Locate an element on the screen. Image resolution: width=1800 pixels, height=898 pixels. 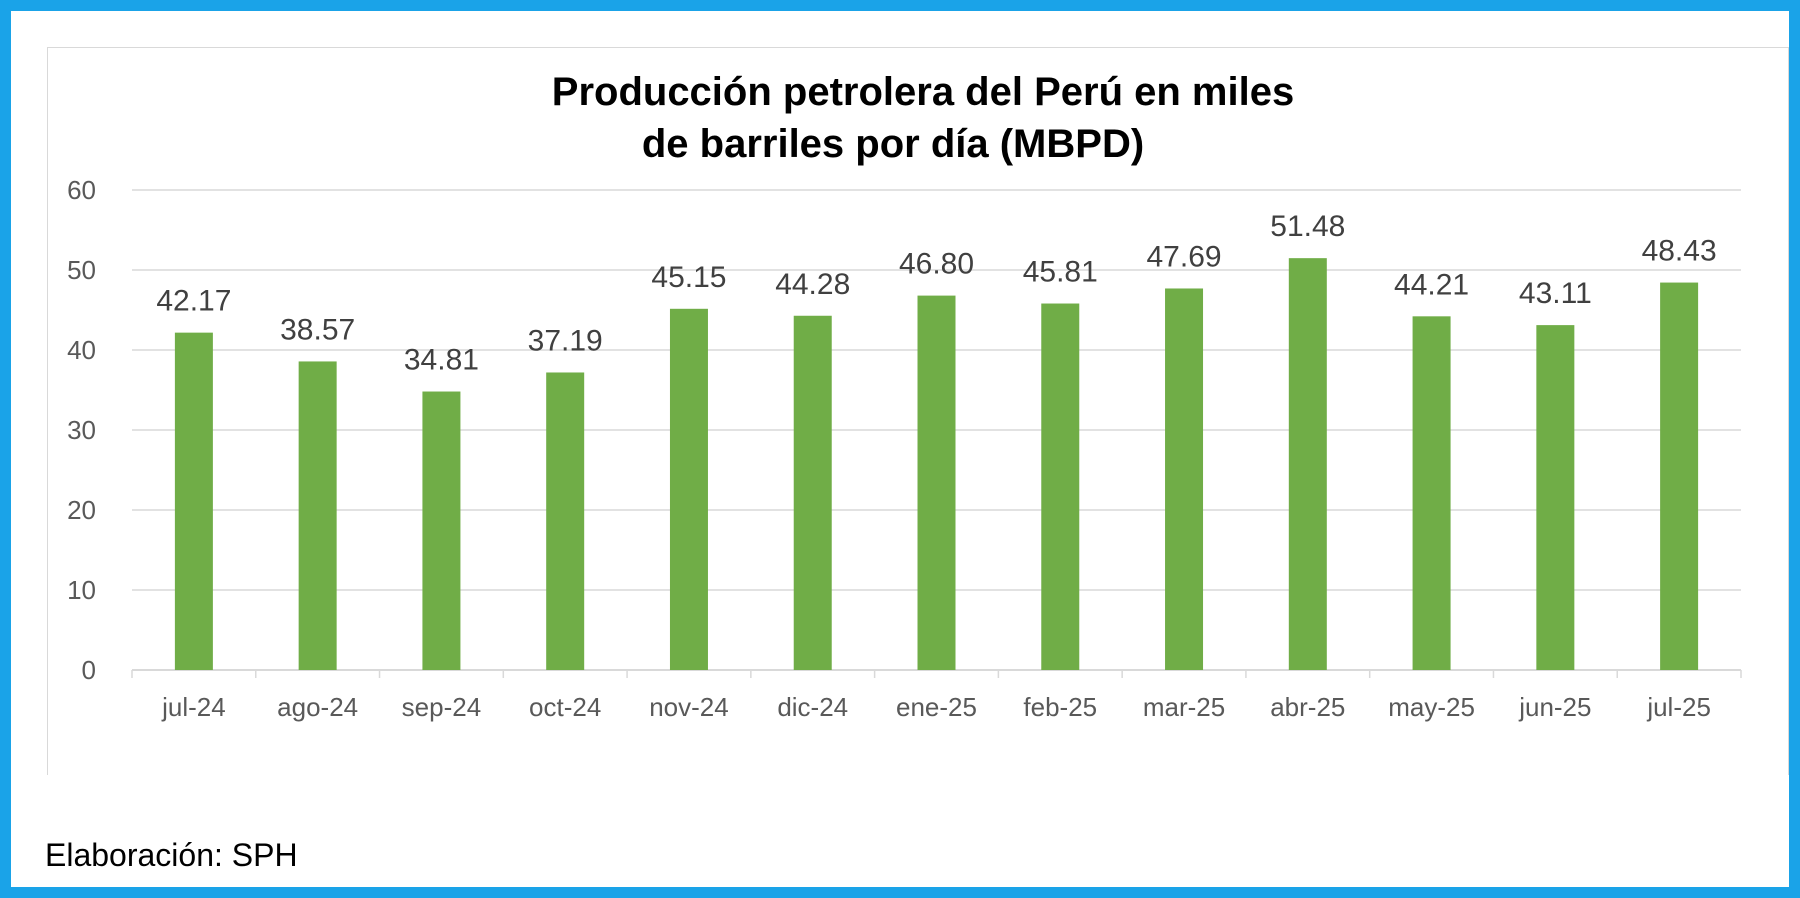
data-label-feb-25: 45.81 is located at coordinates (1060, 272).